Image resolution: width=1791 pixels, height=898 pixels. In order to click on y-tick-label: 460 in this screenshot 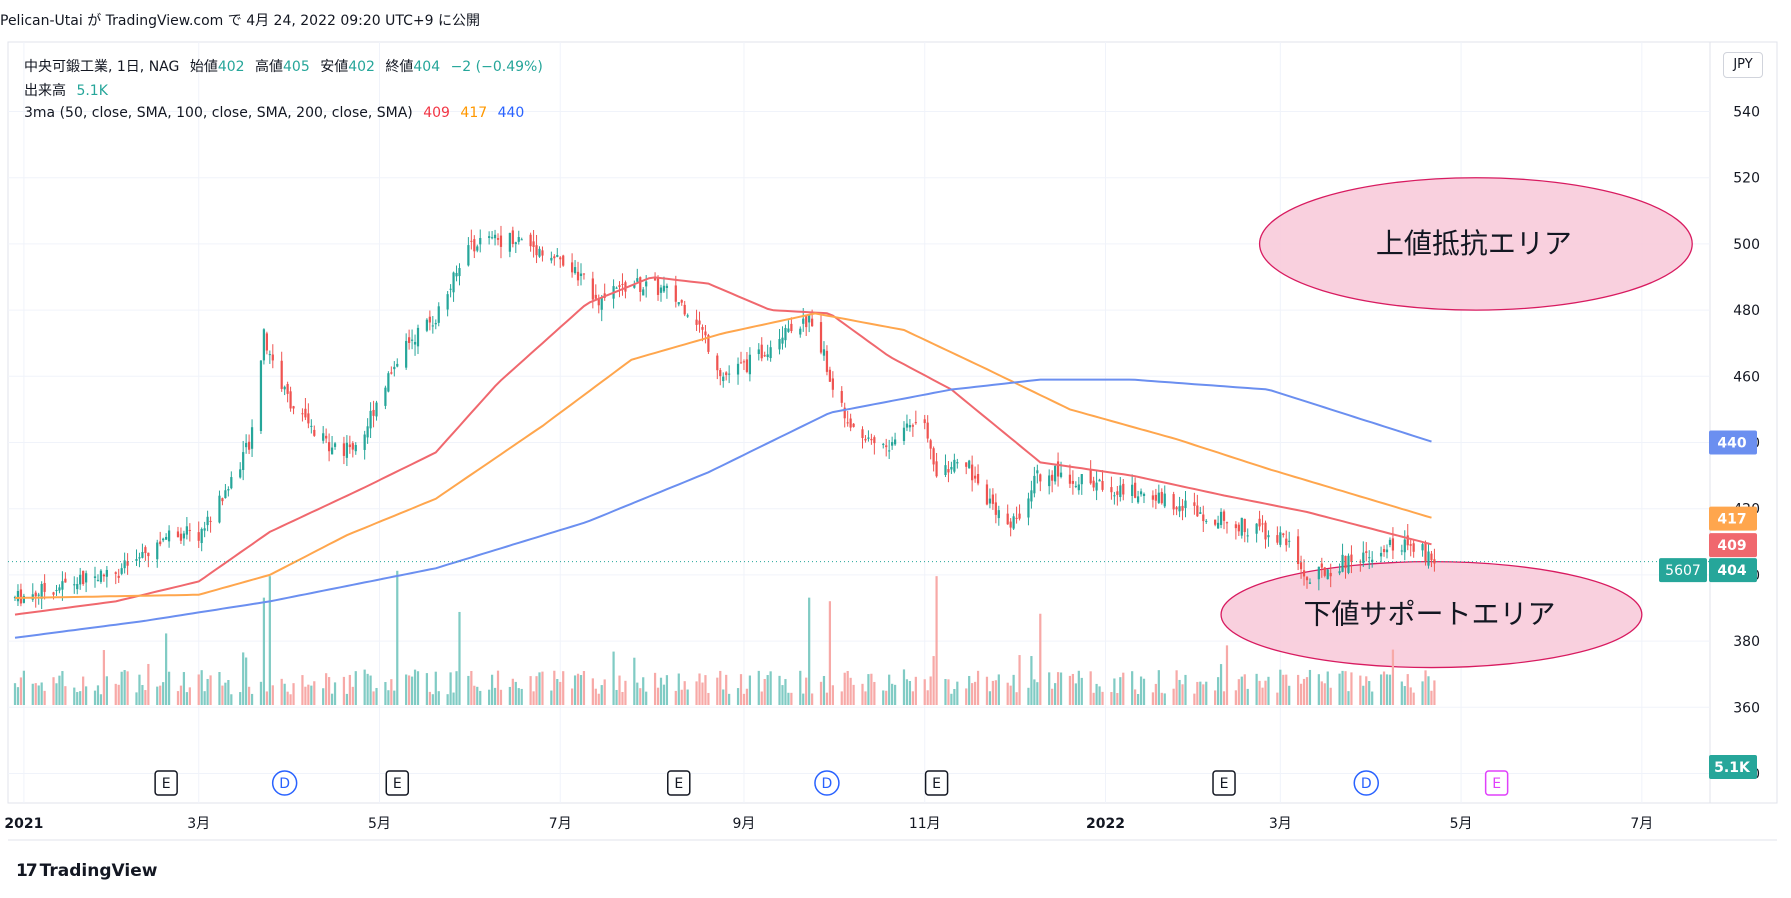, I will do `click(1746, 377)`.